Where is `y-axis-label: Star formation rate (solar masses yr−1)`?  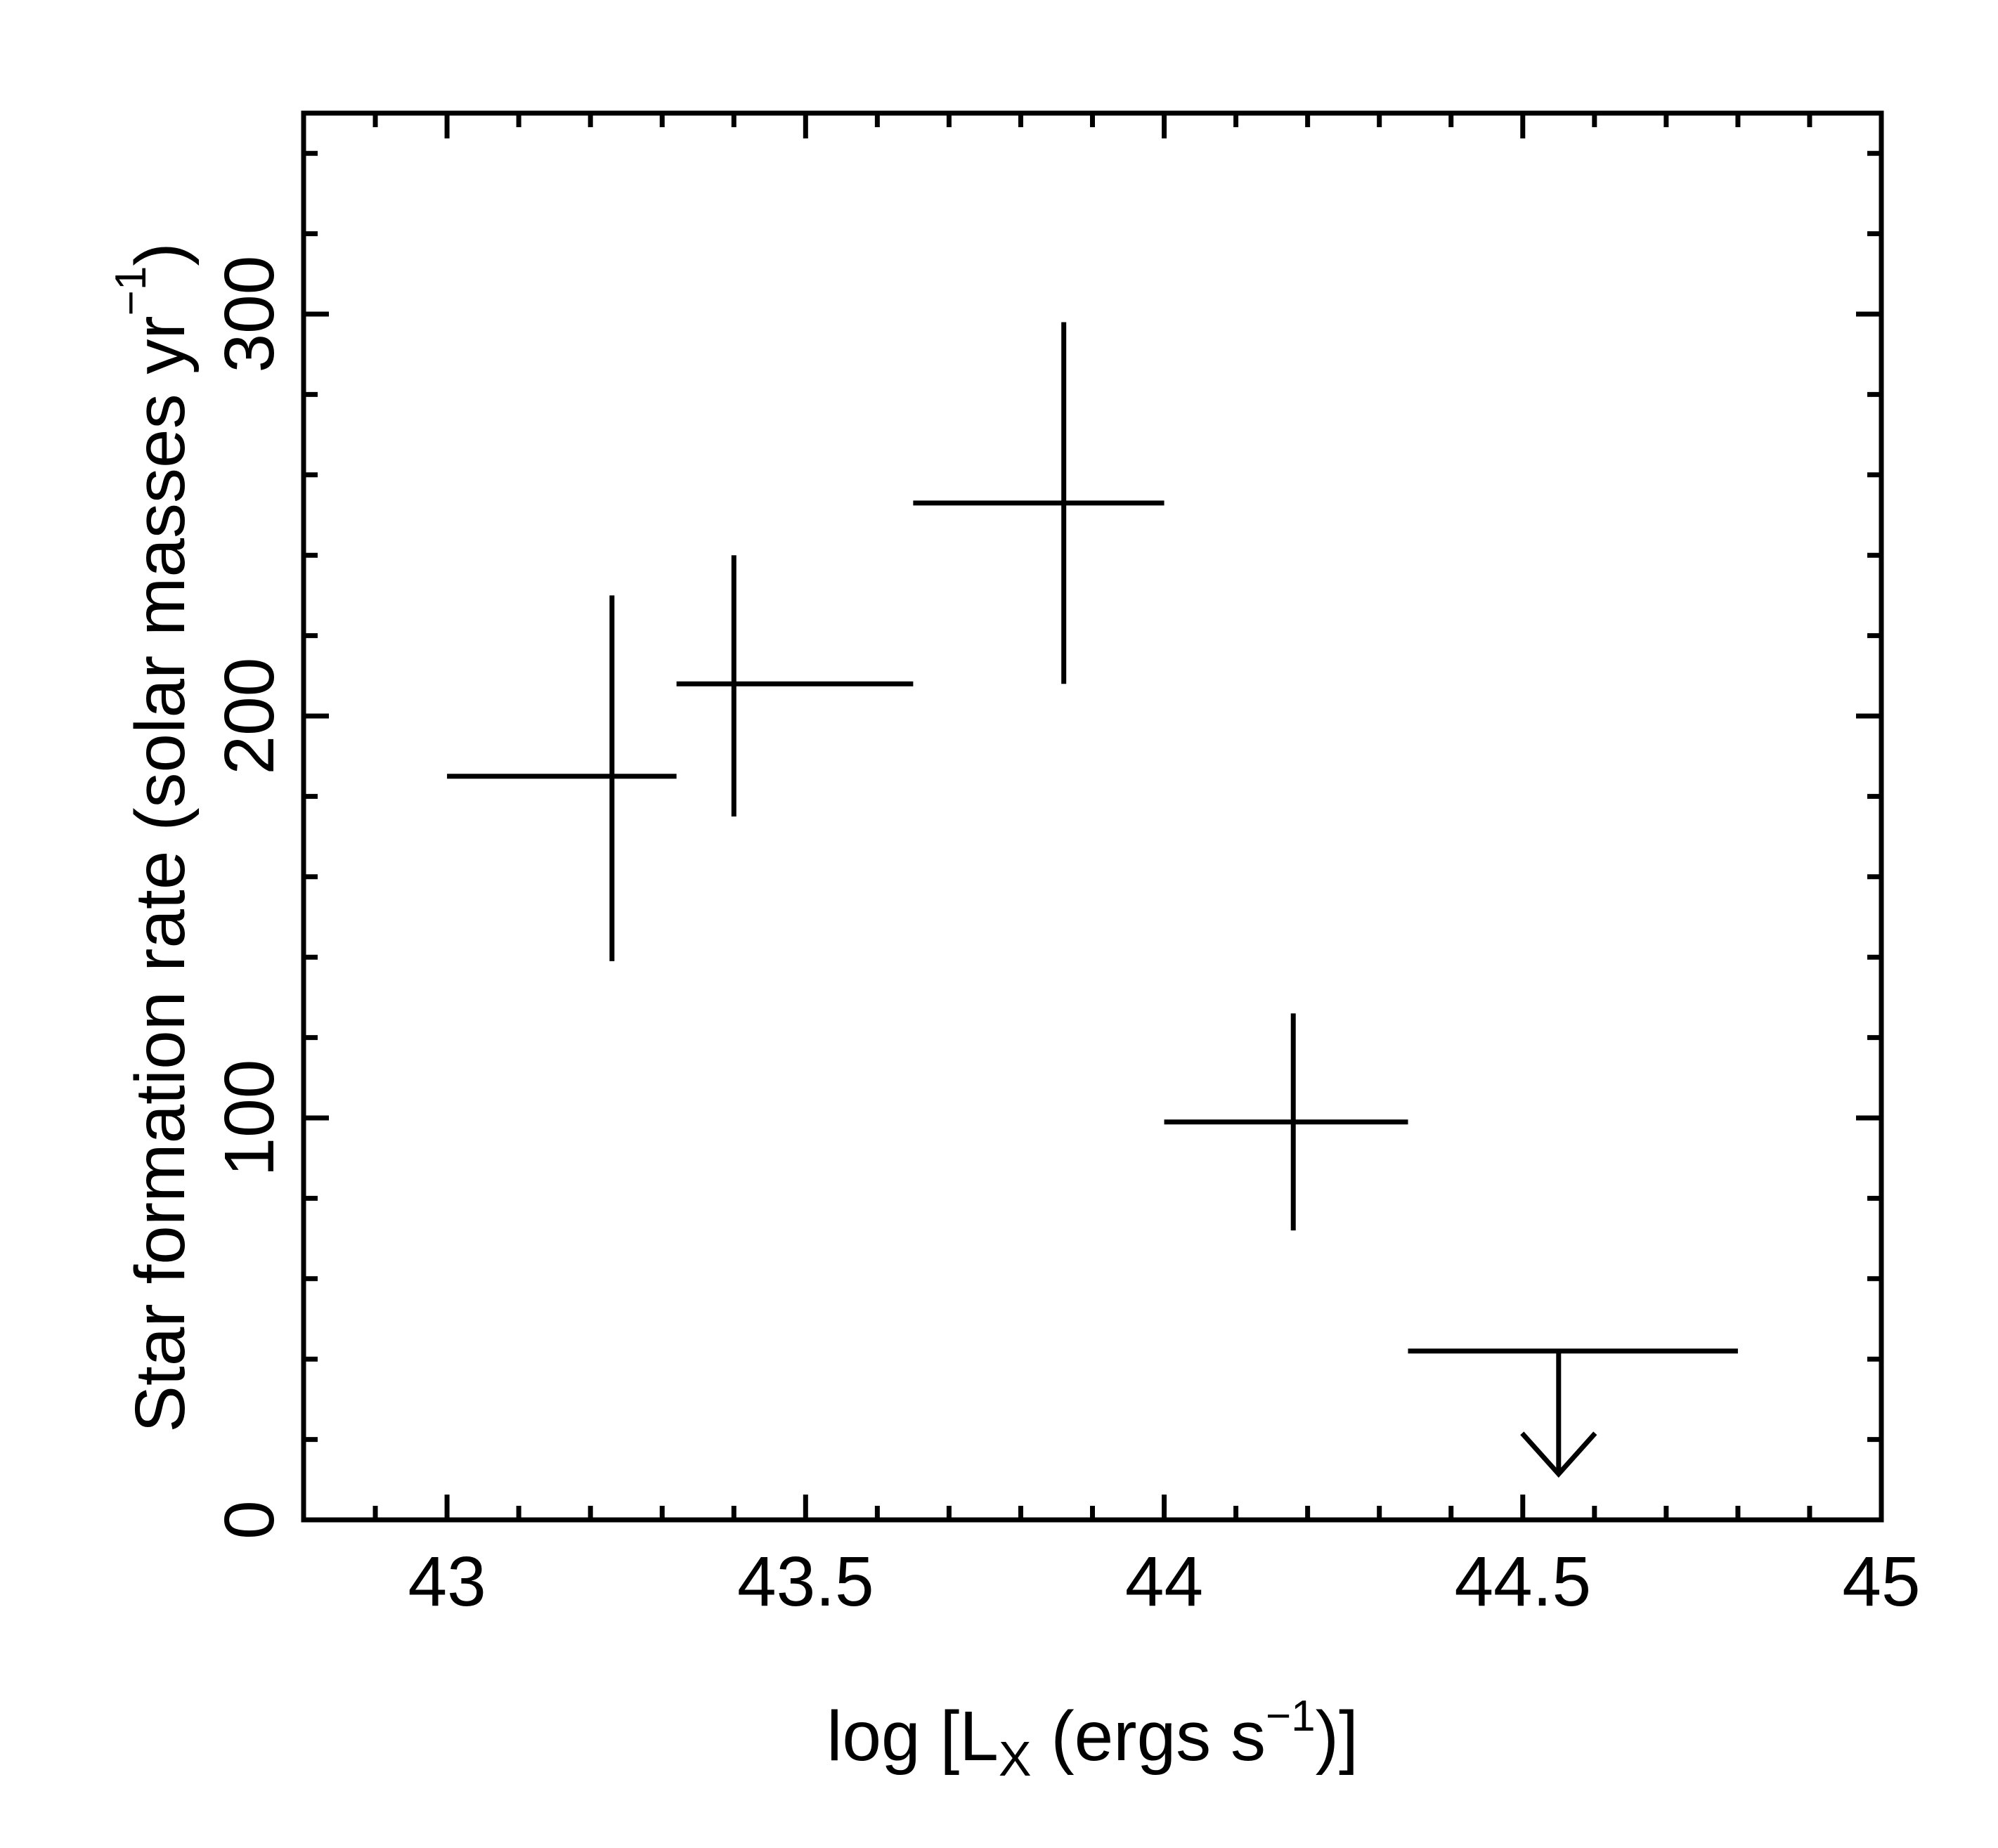 y-axis-label: Star formation rate (solar masses yr−1) is located at coordinates (153, 837).